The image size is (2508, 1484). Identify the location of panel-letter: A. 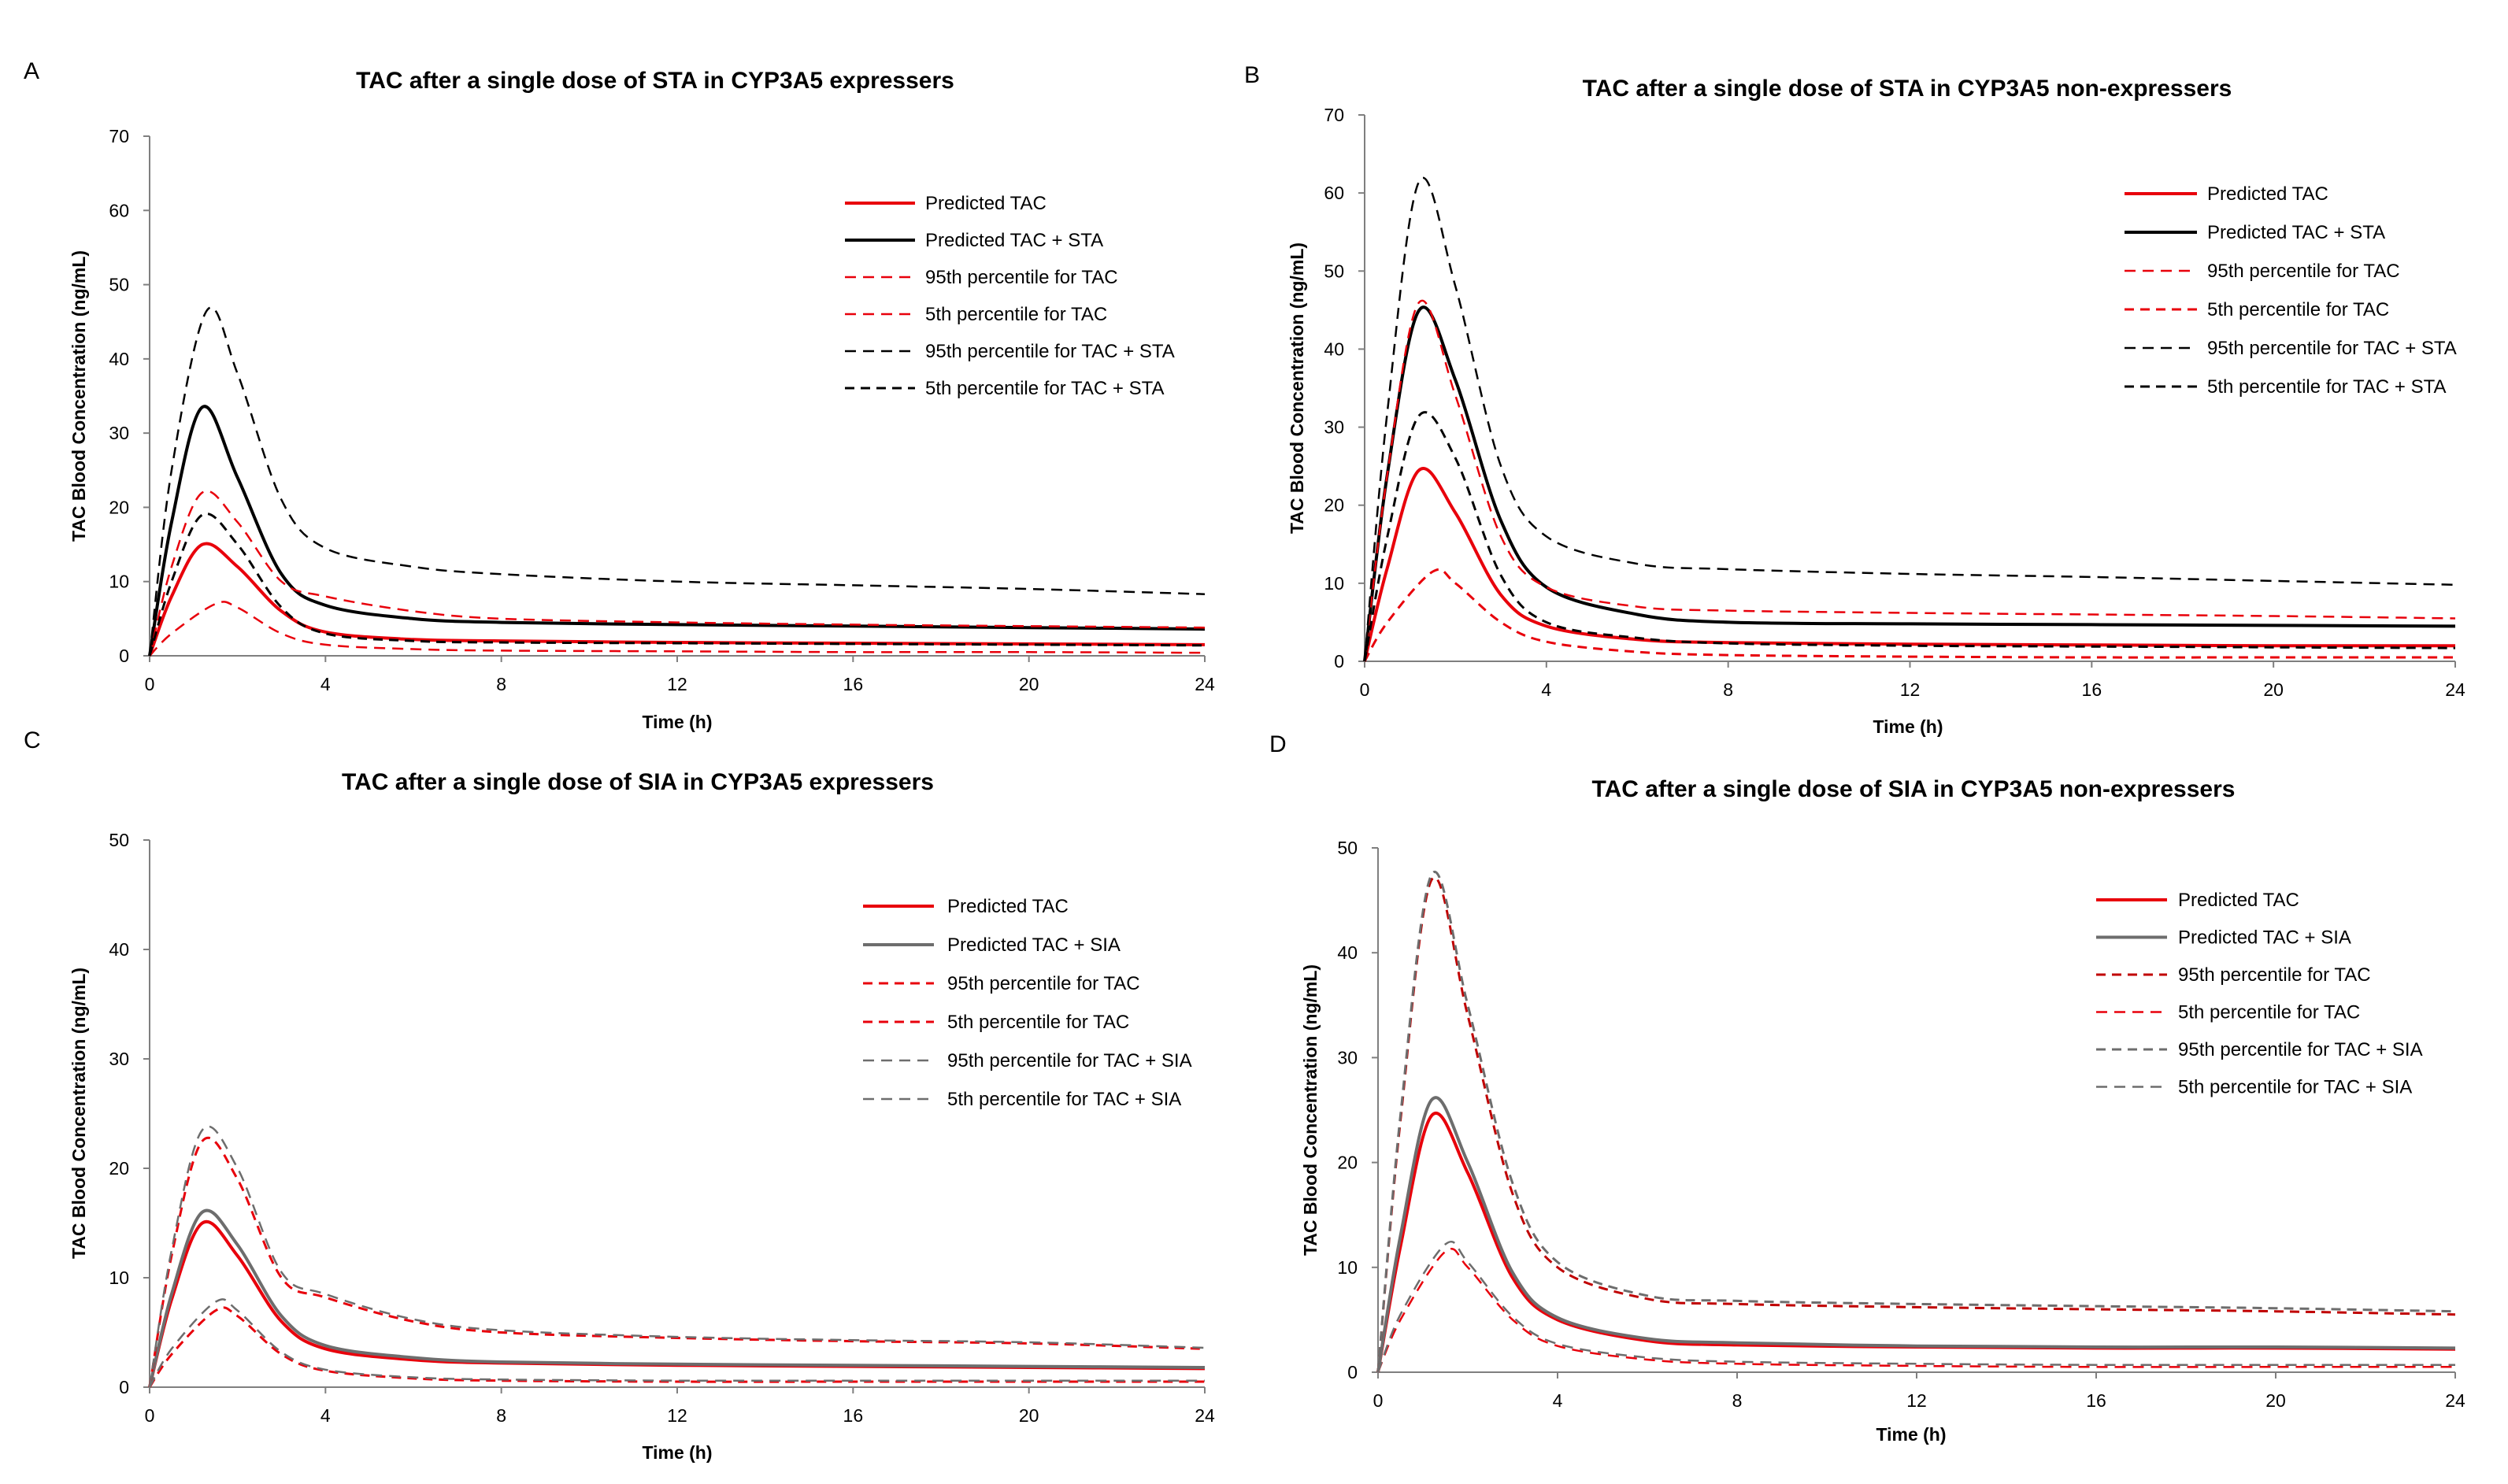
(31, 71).